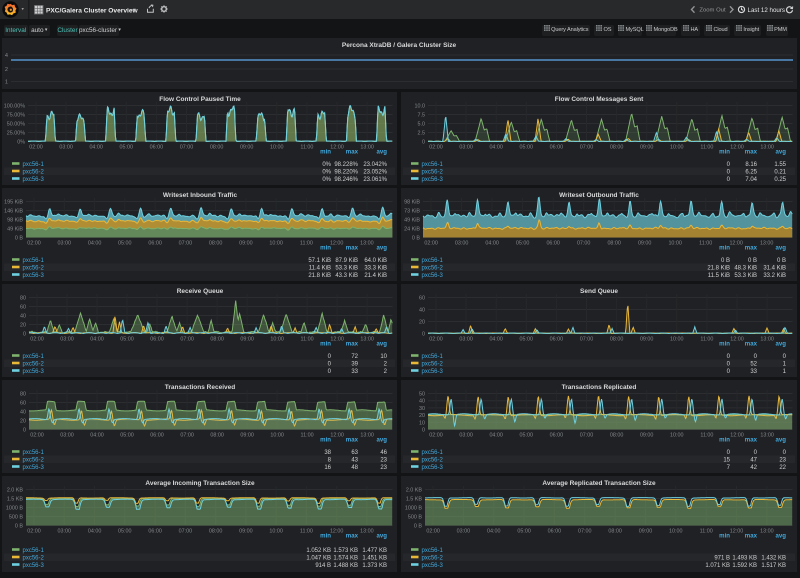 The width and height of the screenshot is (800, 578). I want to click on svg-text: pxc56-3, so click(433, 468).